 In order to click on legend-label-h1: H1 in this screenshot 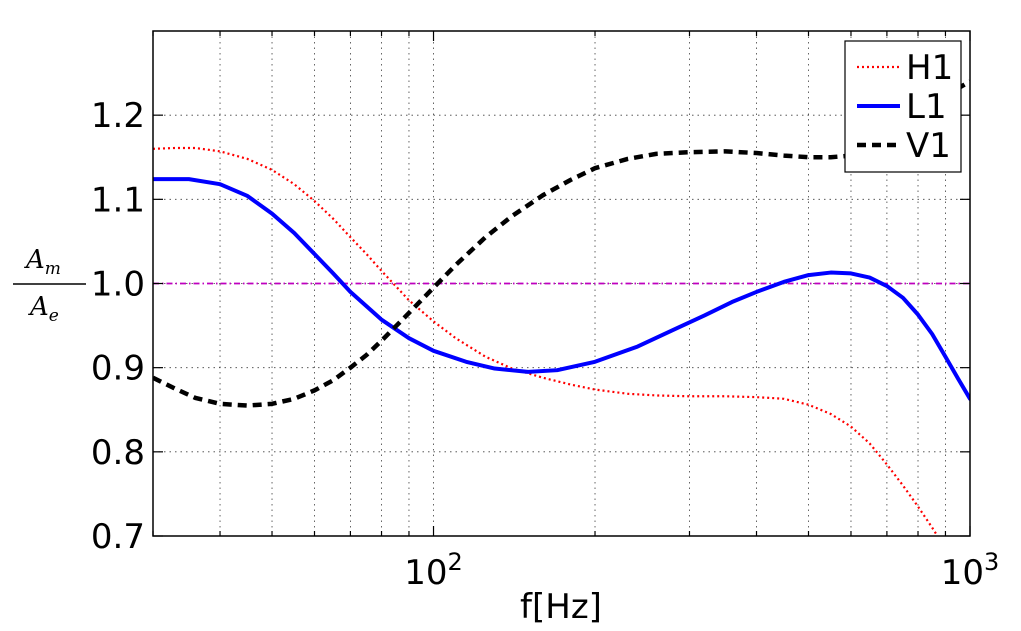, I will do `click(929, 68)`.